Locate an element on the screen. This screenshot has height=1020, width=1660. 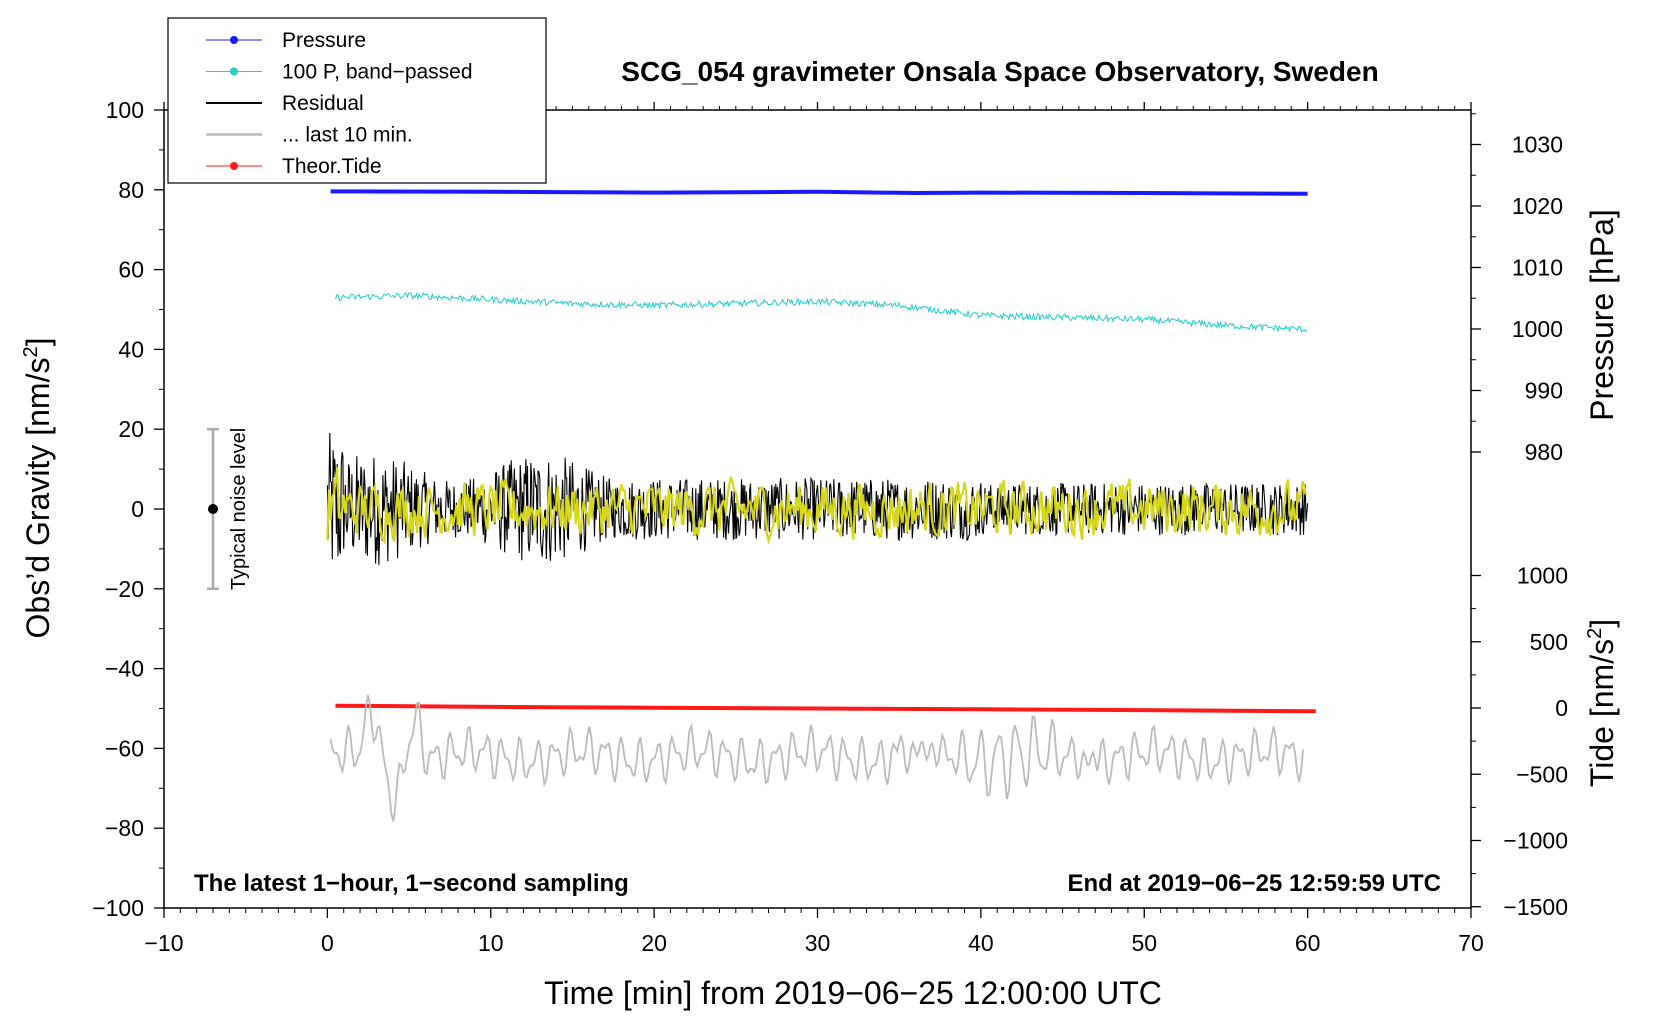
y-axis-title-tide: Tide [nm/s2] is located at coordinates (1602, 703).